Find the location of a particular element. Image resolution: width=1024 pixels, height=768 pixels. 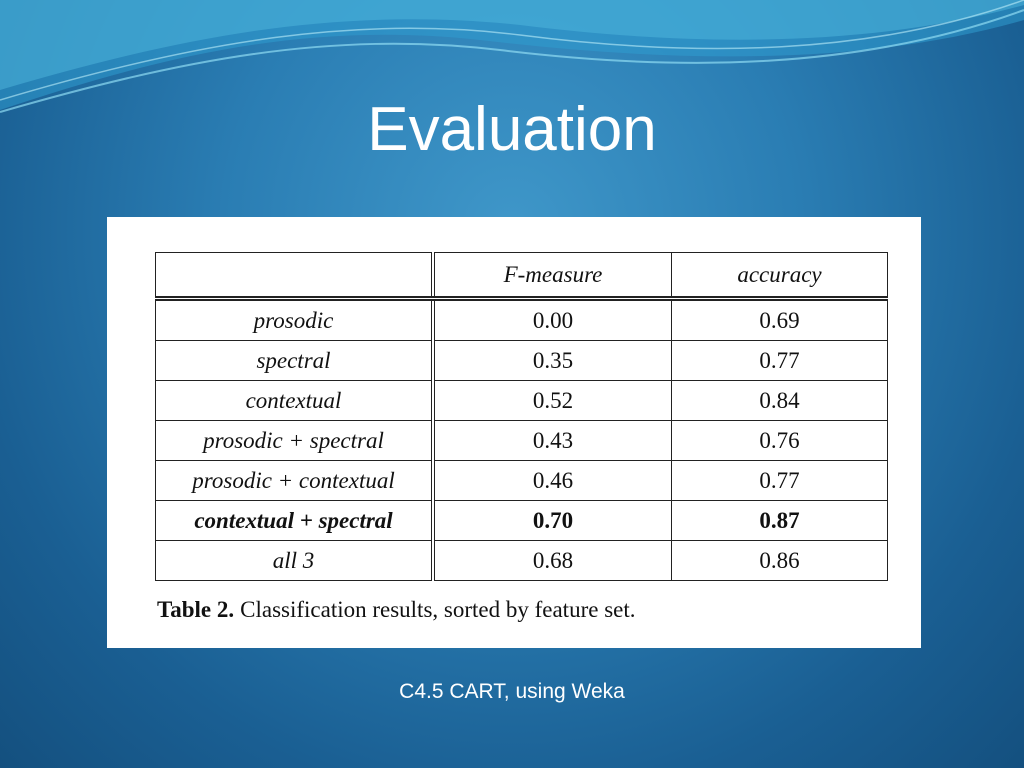

table-row: all 3 0.68 0.86 is located at coordinates (521, 560).